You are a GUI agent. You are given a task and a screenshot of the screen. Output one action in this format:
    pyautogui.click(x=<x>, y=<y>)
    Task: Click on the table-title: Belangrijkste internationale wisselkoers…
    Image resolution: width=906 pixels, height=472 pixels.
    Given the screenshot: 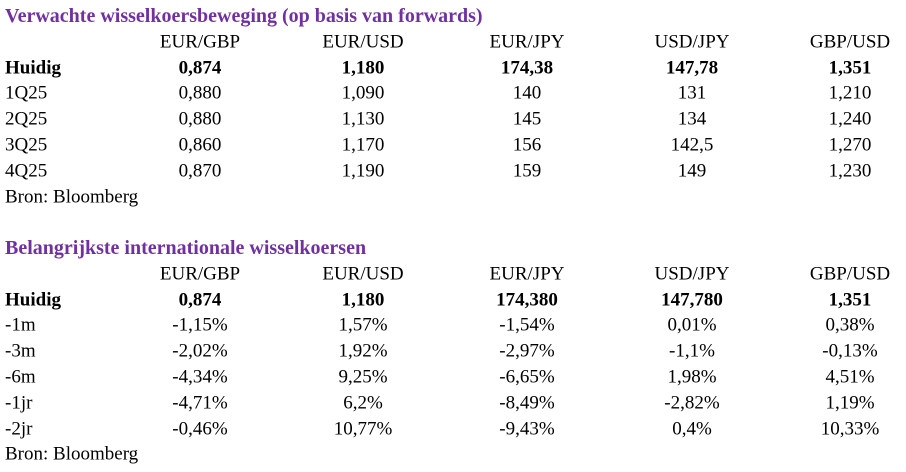 What is the action you would take?
    pyautogui.click(x=186, y=248)
    